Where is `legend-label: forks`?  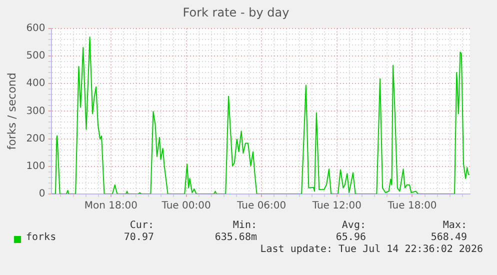 legend-label: forks is located at coordinates (41, 237).